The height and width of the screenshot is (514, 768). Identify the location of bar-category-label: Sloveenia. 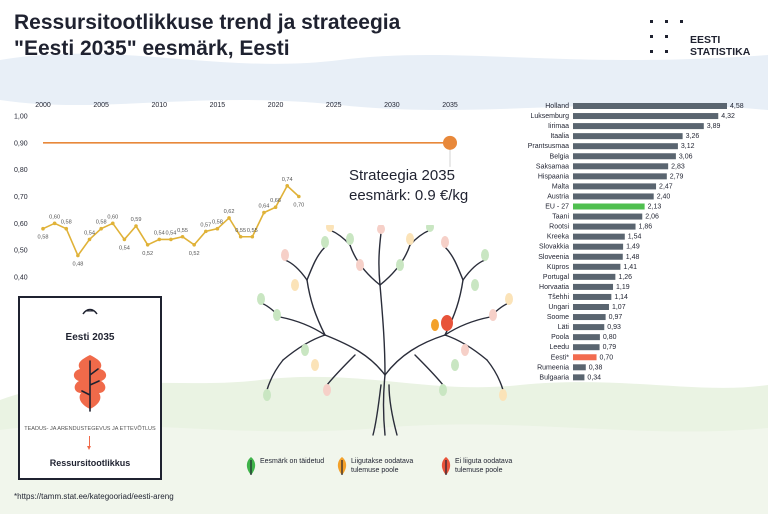
(553, 257).